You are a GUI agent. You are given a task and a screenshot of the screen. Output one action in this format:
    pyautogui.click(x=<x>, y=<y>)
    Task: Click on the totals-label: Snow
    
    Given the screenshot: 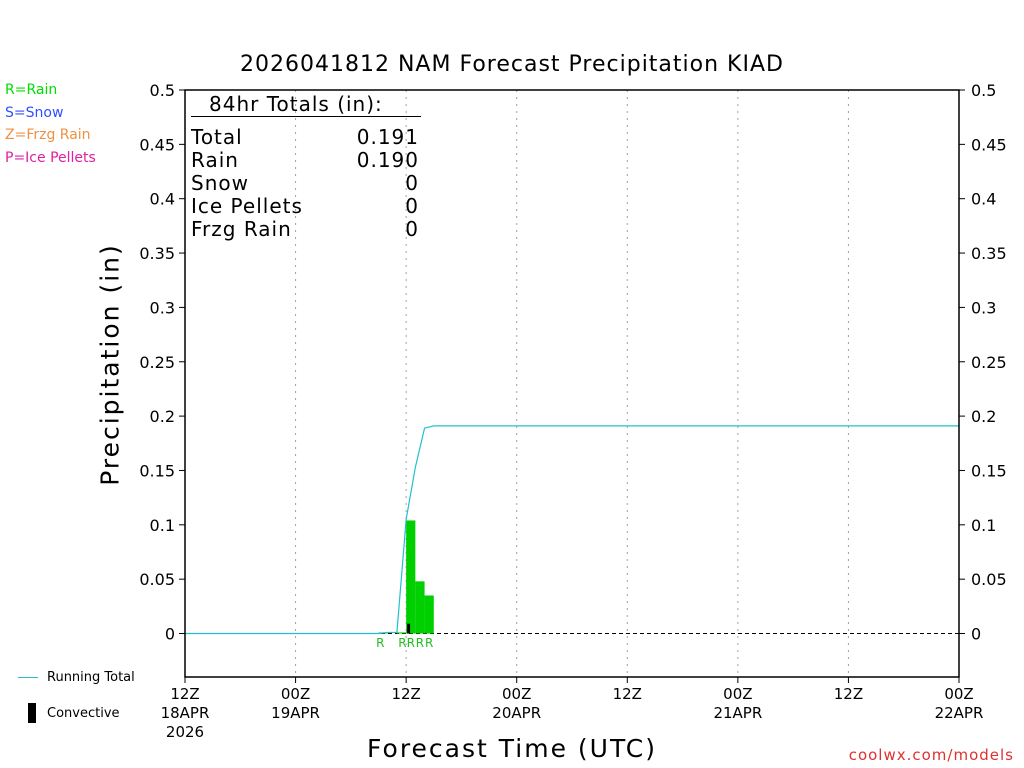 What is the action you would take?
    pyautogui.click(x=220, y=183)
    